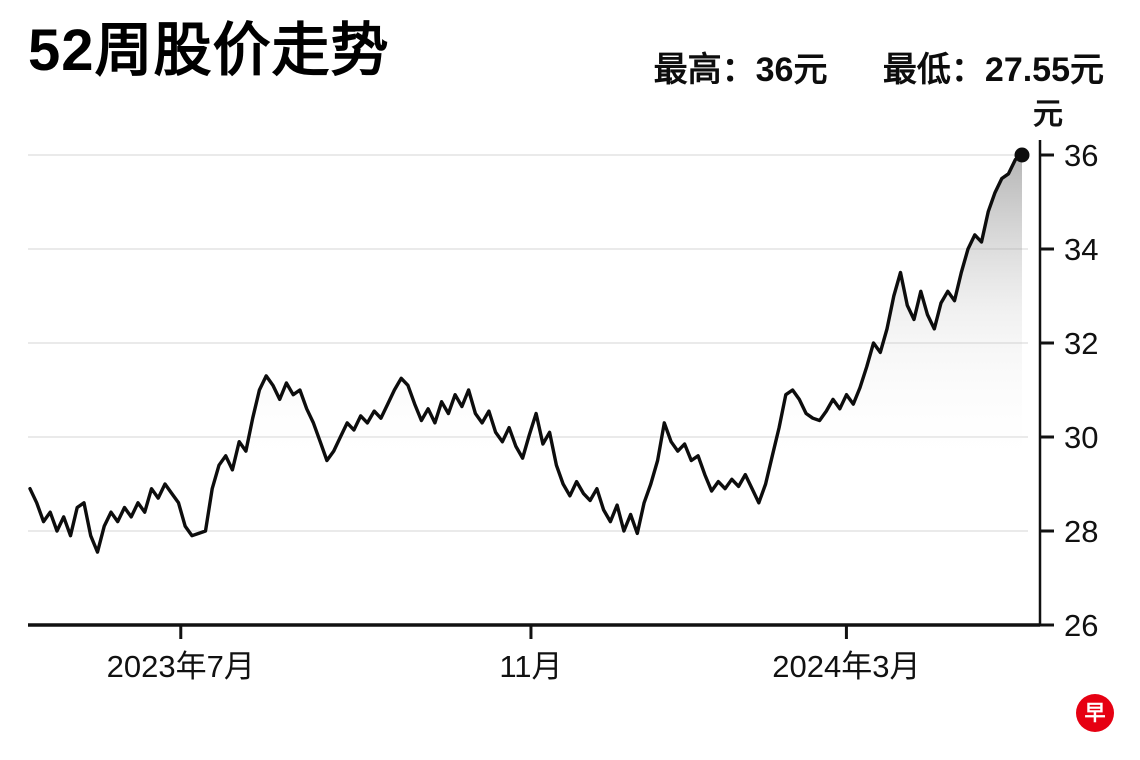 This screenshot has width=1140, height=760. What do you see at coordinates (530, 666) in the screenshot?
I see `x-tick-label: 11月` at bounding box center [530, 666].